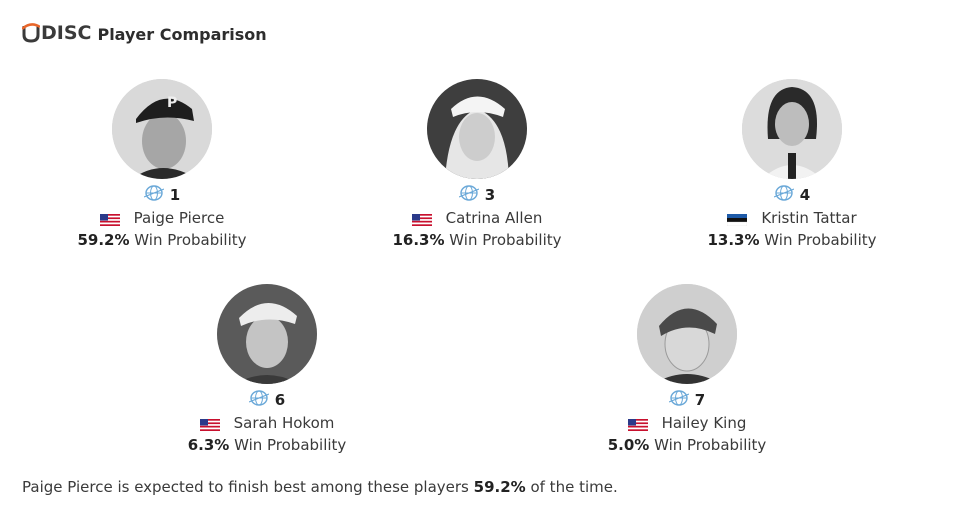  Describe the element at coordinates (571, 487) in the screenshot. I see `summary-suffix: of the time.` at that location.